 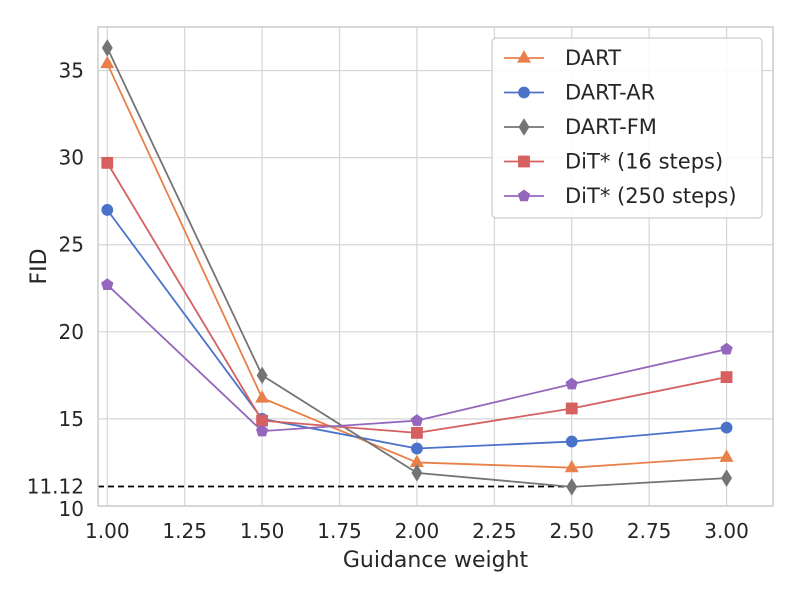 What do you see at coordinates (644, 162) in the screenshot?
I see `legend-label: DiT* (16 steps)` at bounding box center [644, 162].